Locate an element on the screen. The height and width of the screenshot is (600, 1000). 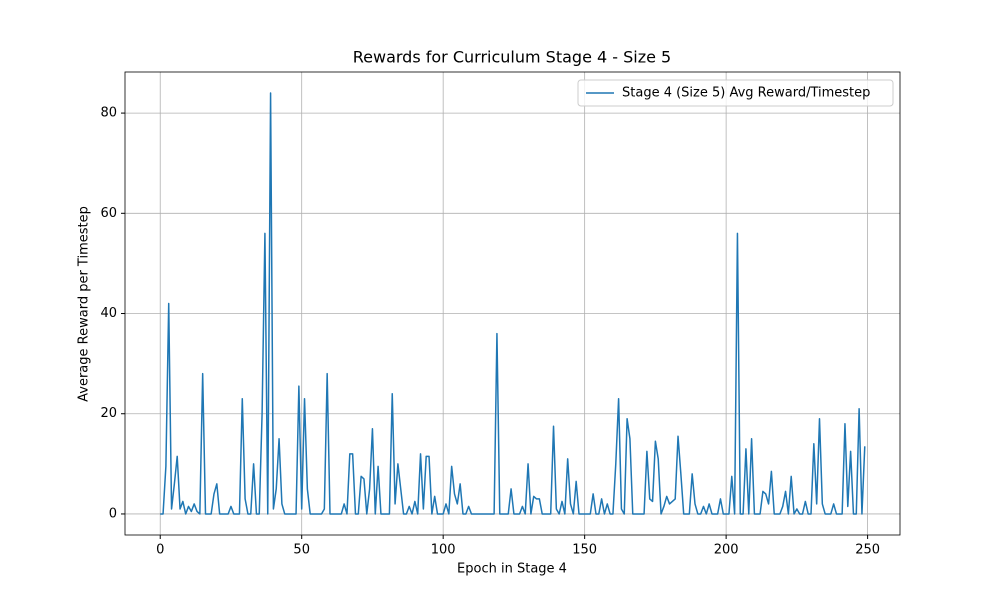
legend: Stage 4 (Size 5) Avg Reward/Timestep is located at coordinates (735, 93).